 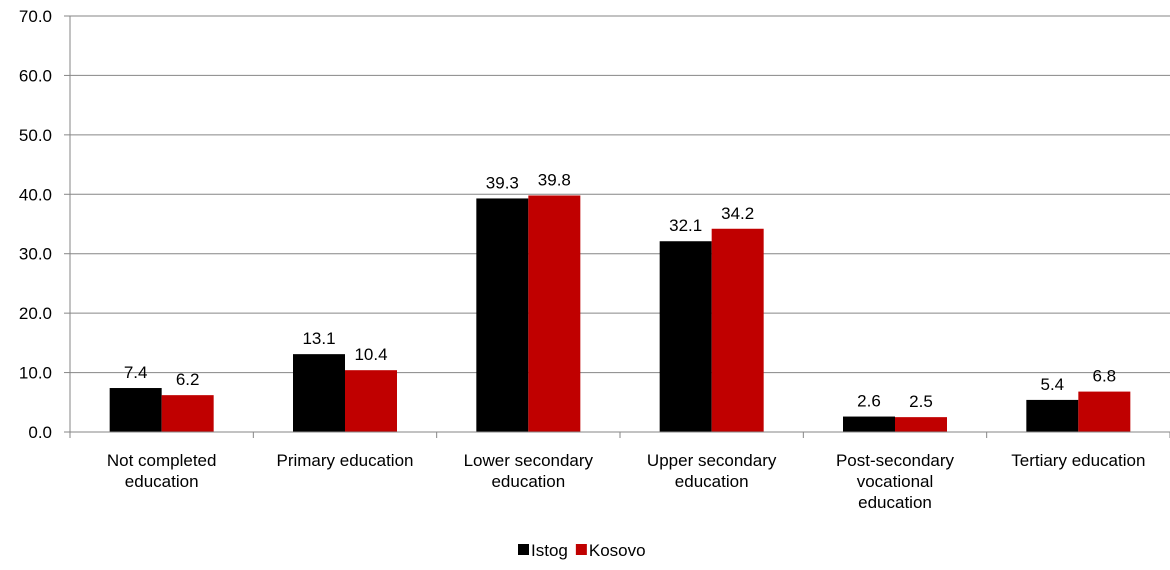 What do you see at coordinates (549, 550) in the screenshot?
I see `legend-label: Istog` at bounding box center [549, 550].